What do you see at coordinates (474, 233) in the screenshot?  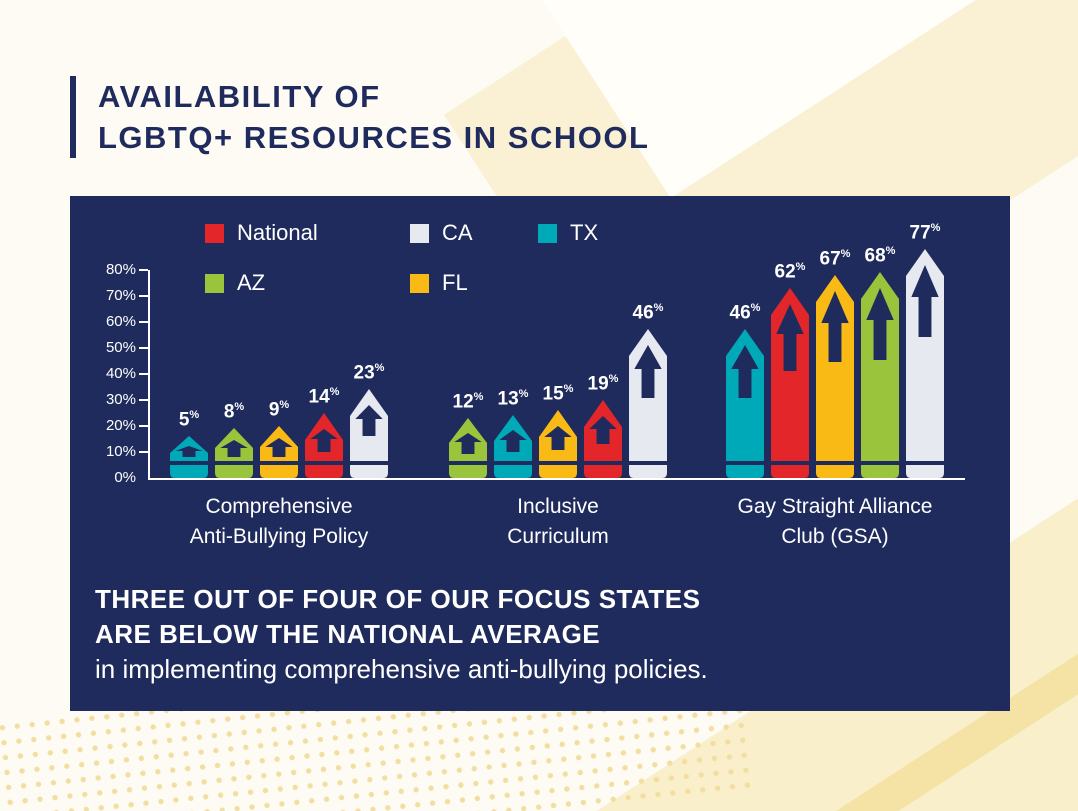 I see `legend-item-ca: CA` at bounding box center [474, 233].